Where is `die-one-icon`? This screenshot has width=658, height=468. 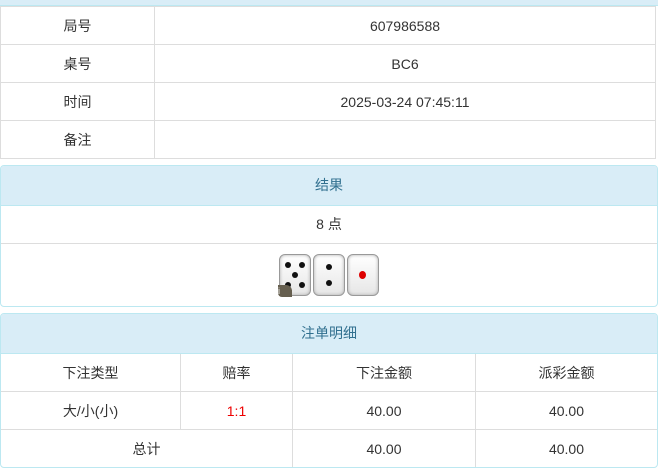 die-one-icon is located at coordinates (363, 275).